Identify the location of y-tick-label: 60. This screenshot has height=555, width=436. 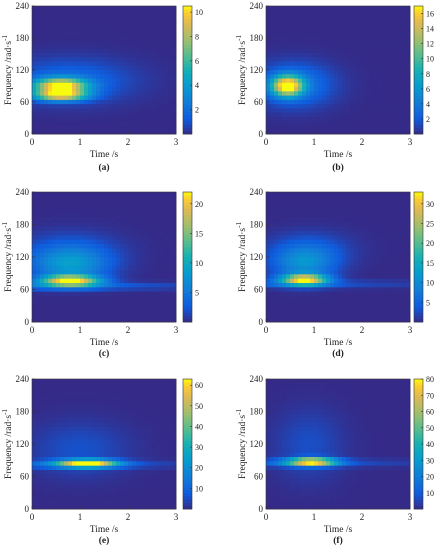
(25, 290).